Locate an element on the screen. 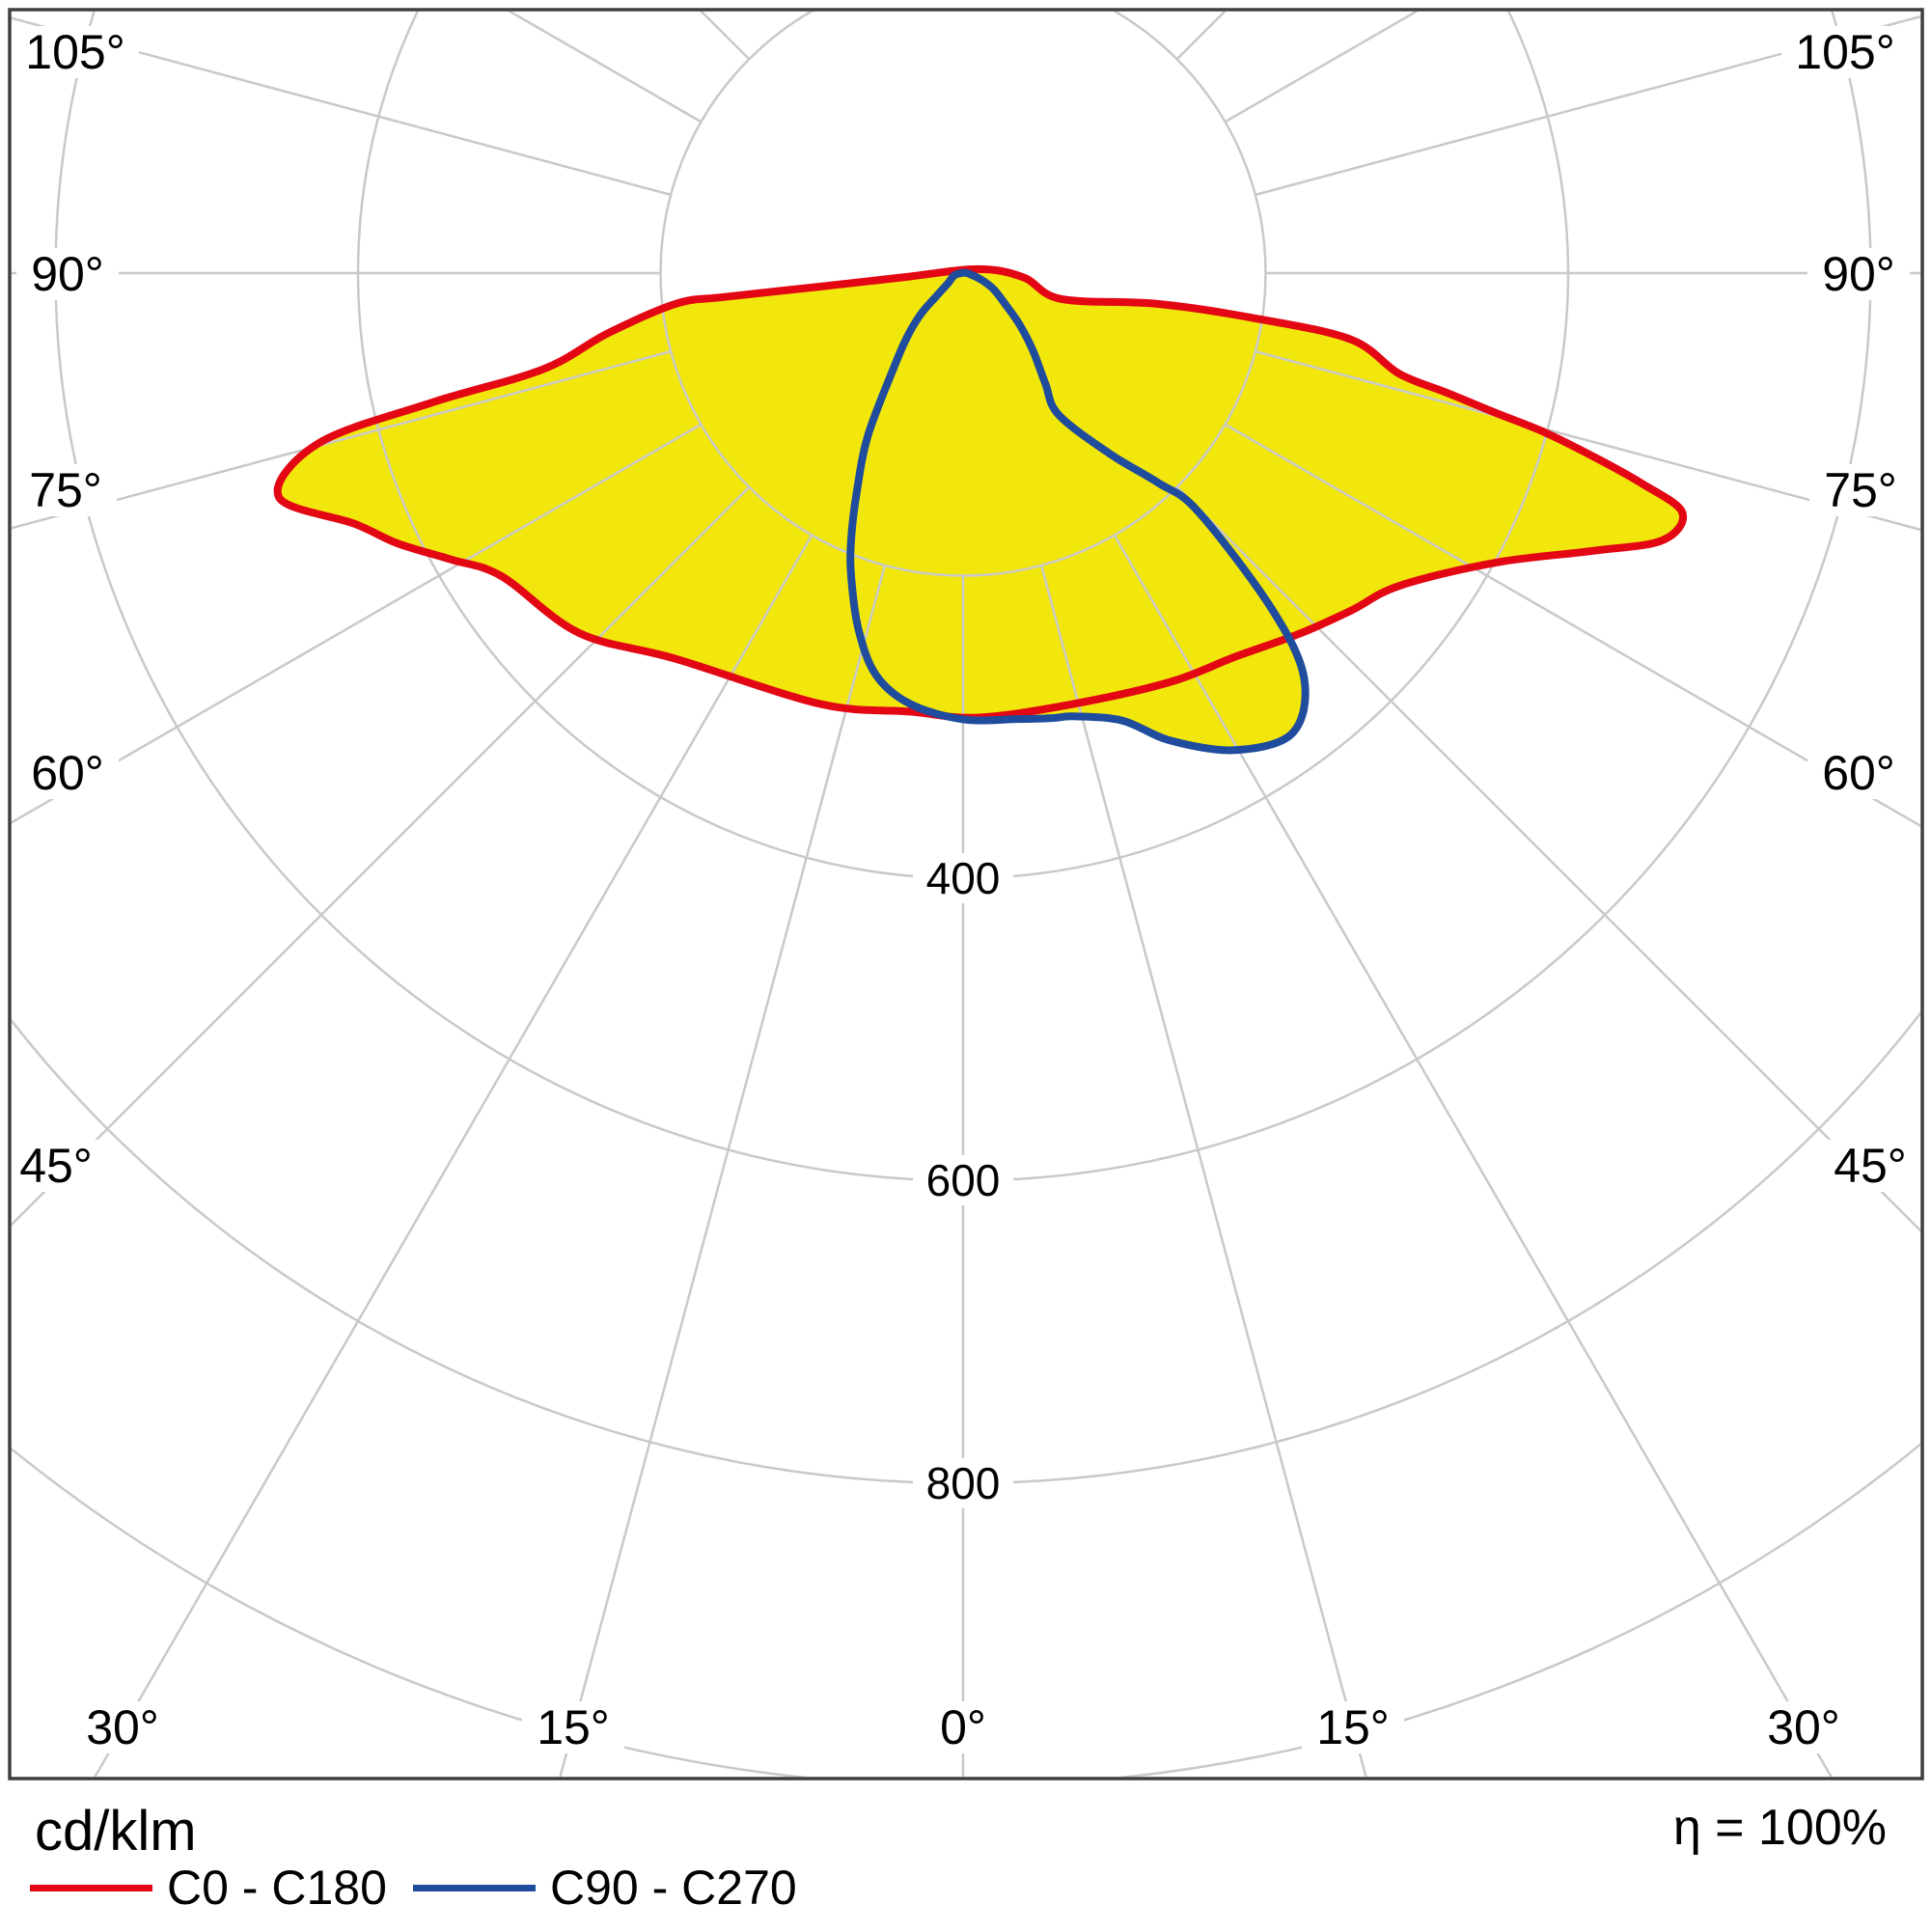 This screenshot has height=1932, width=1931. c90-c270-curve is located at coordinates (1078, 511).